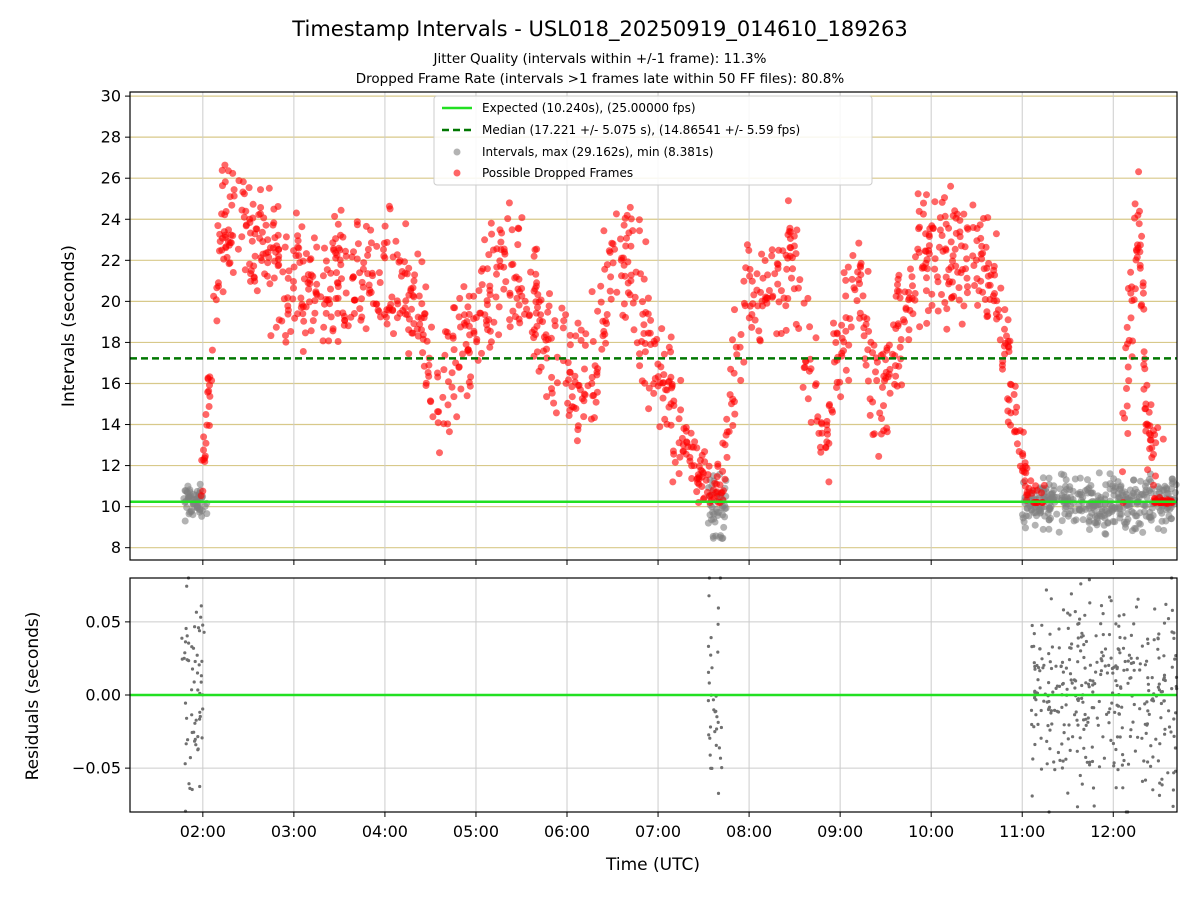 The height and width of the screenshot is (900, 1200). I want to click on residuals-y-tick-label: 0.00, so click(103, 695).